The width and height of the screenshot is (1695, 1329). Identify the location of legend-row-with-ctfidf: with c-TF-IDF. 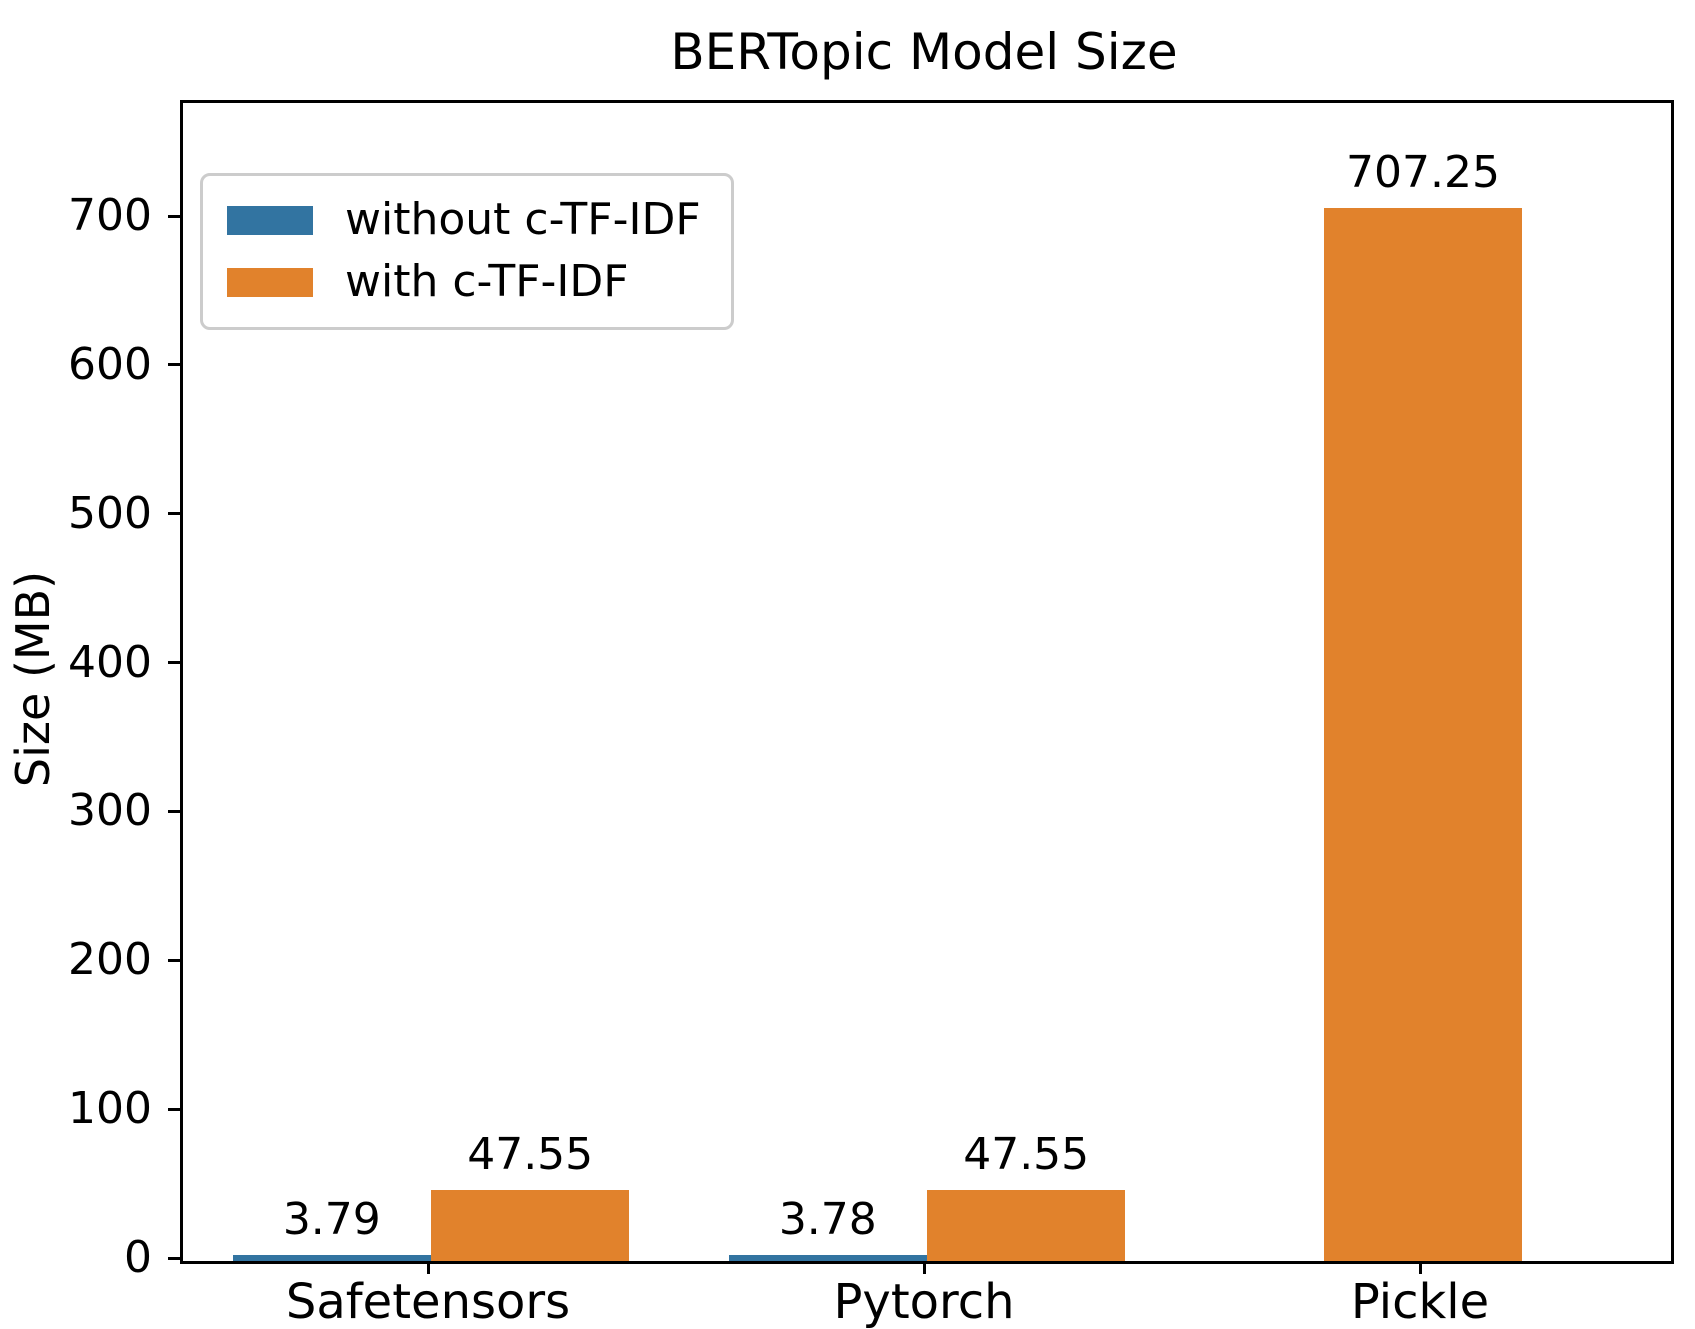
(464, 282).